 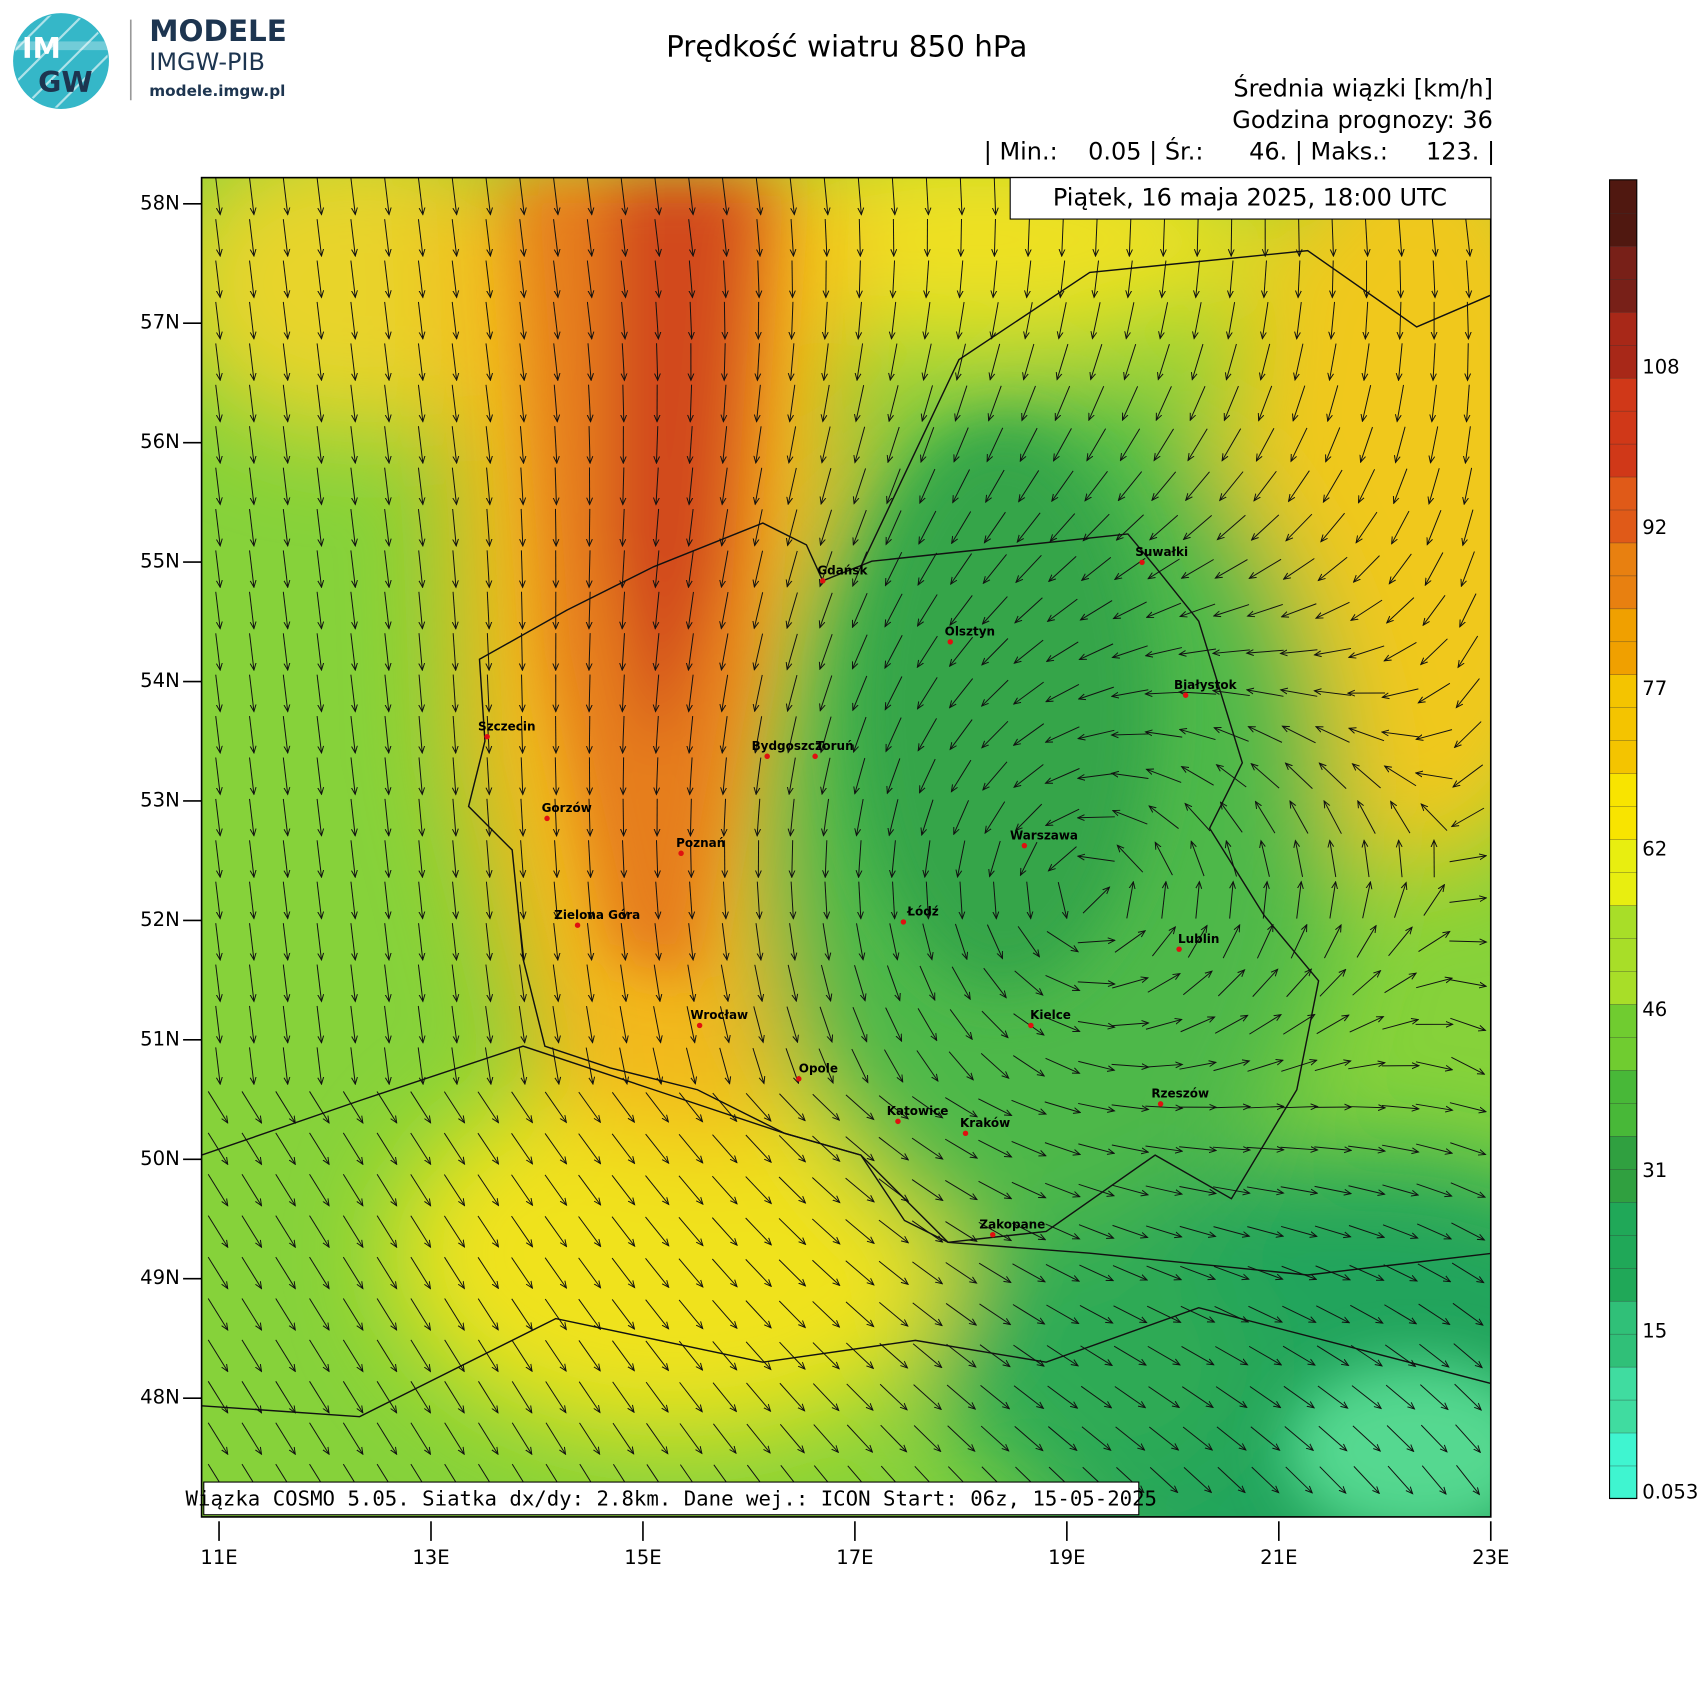 I want to click on city-label: Toruń, so click(x=835, y=746).